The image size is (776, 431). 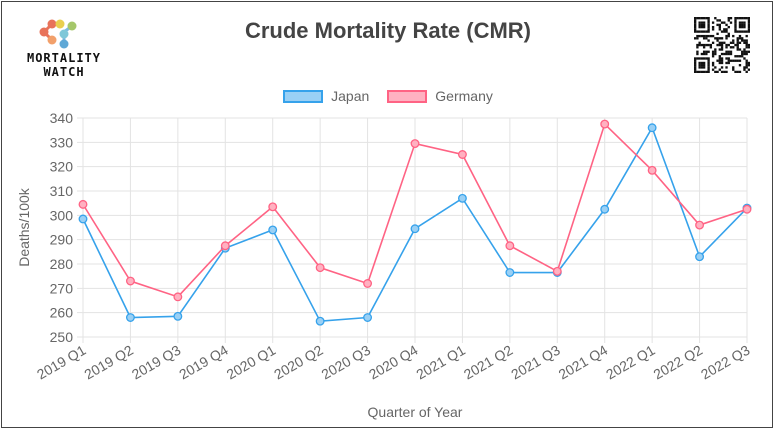 I want to click on chart-legend: Japan Germany, so click(x=388, y=96).